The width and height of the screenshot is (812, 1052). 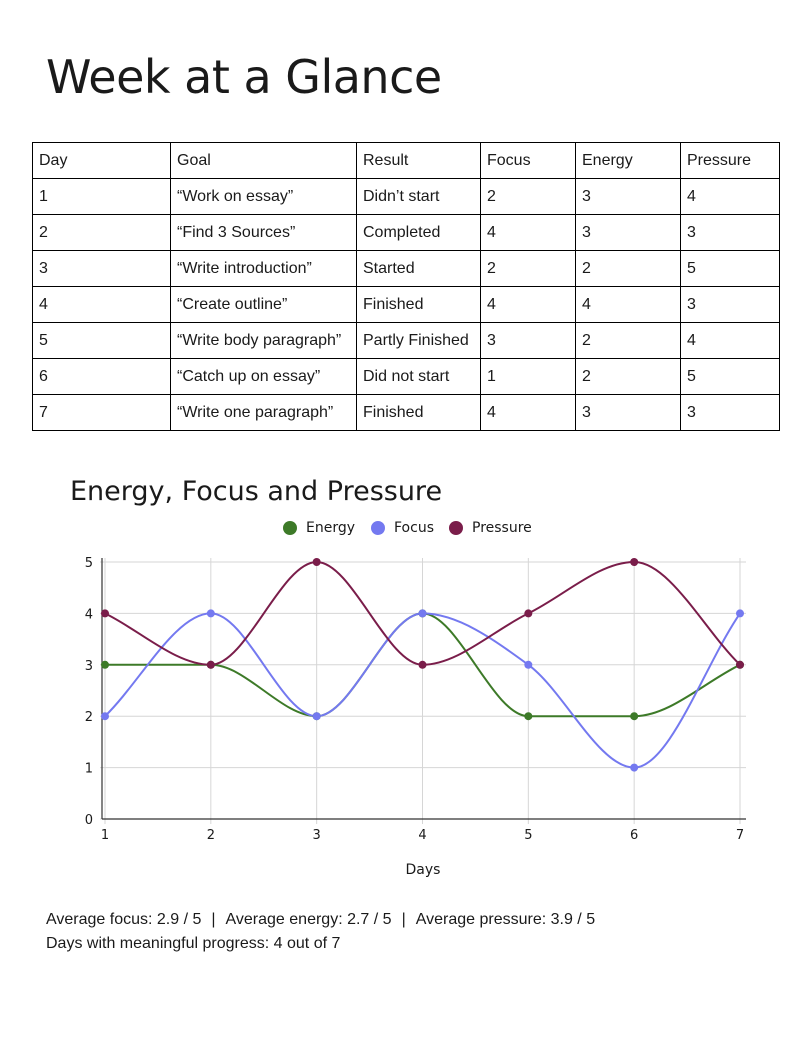 What do you see at coordinates (378, 528) in the screenshot?
I see `legend-marker-focus` at bounding box center [378, 528].